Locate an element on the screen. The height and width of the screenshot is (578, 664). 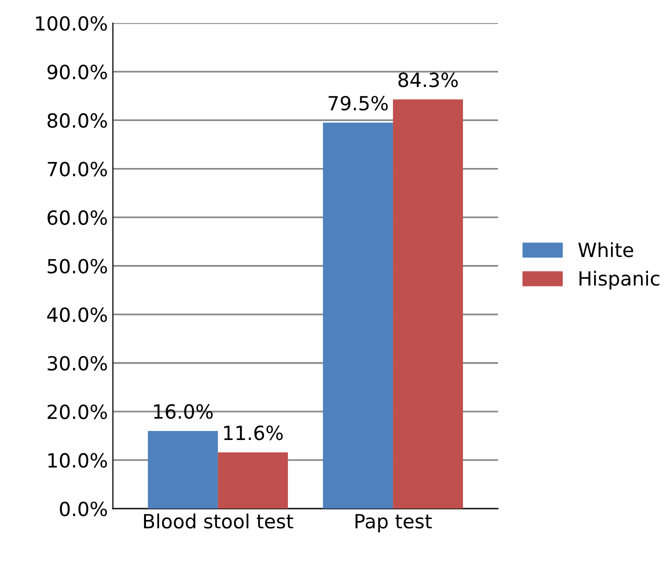
data-label: 11.6% is located at coordinates (253, 433).